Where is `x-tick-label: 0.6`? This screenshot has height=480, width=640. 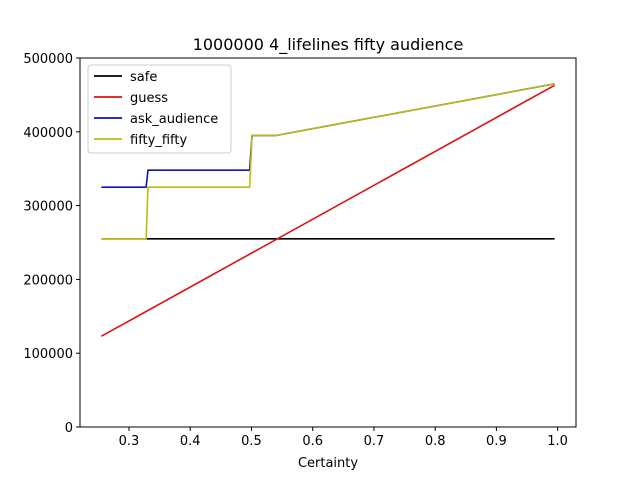
x-tick-label: 0.6 is located at coordinates (312, 441).